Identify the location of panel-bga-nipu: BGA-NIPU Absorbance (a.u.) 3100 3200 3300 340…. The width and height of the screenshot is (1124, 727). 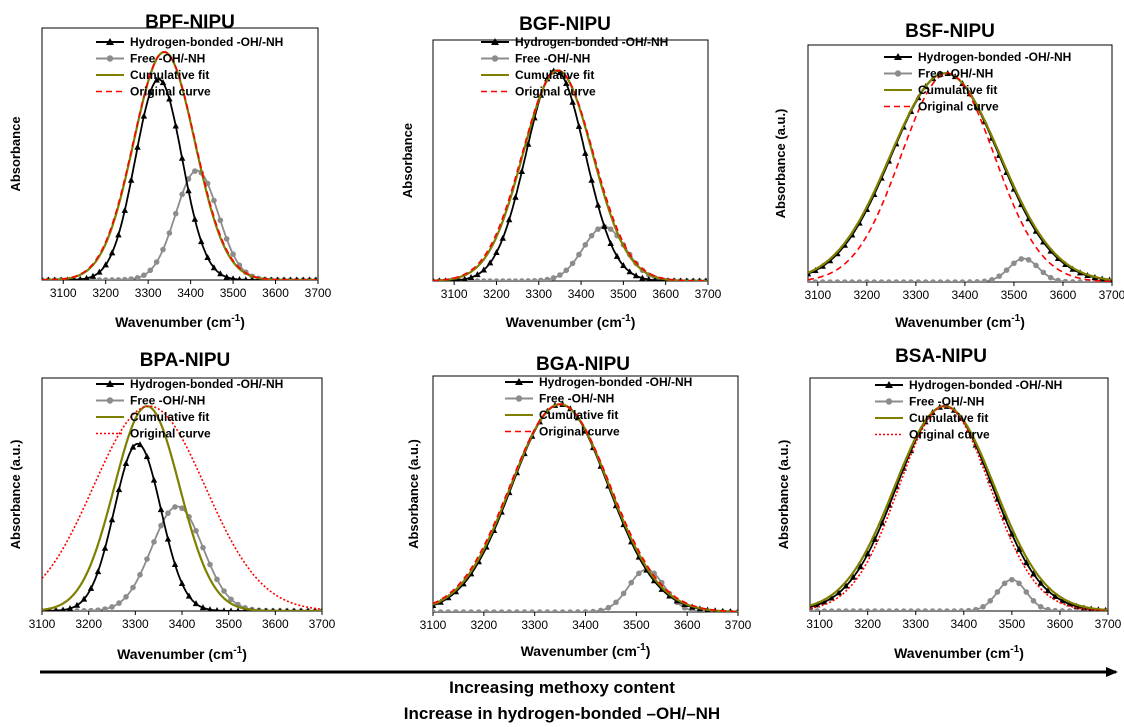
(579, 506).